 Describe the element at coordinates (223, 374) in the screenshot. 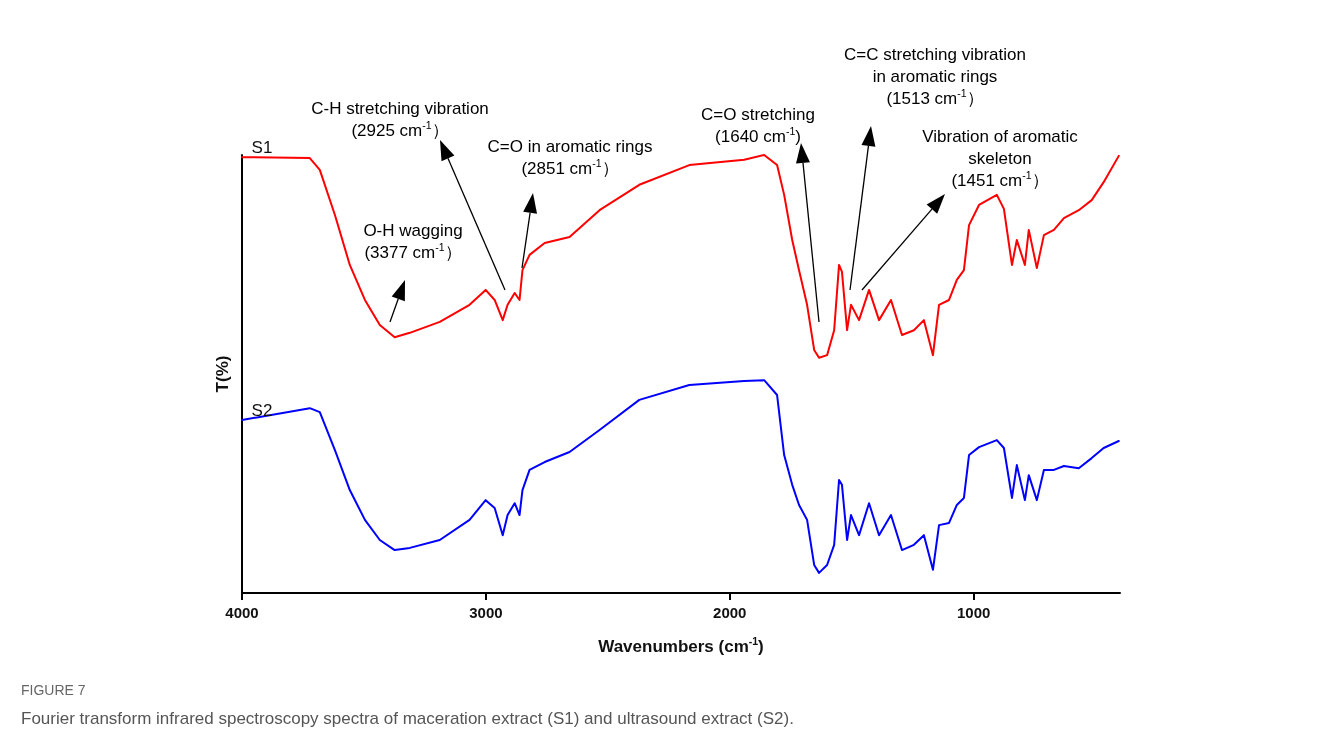

I see `y-axis-title: T(%)` at that location.